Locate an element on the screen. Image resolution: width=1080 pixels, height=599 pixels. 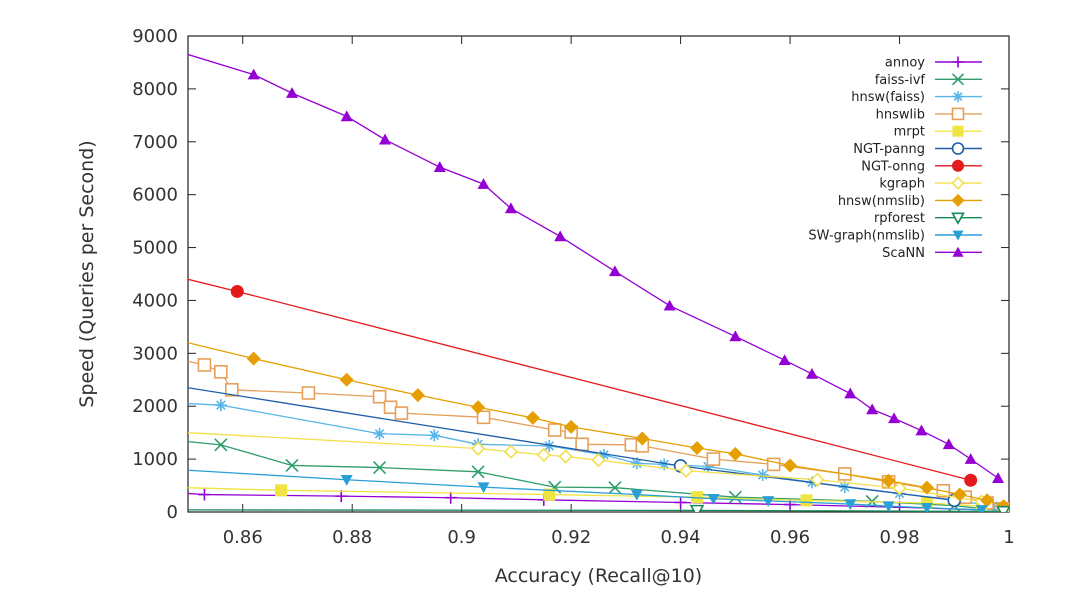
legend-item: SW-graph(nmslib) is located at coordinates (895, 236).